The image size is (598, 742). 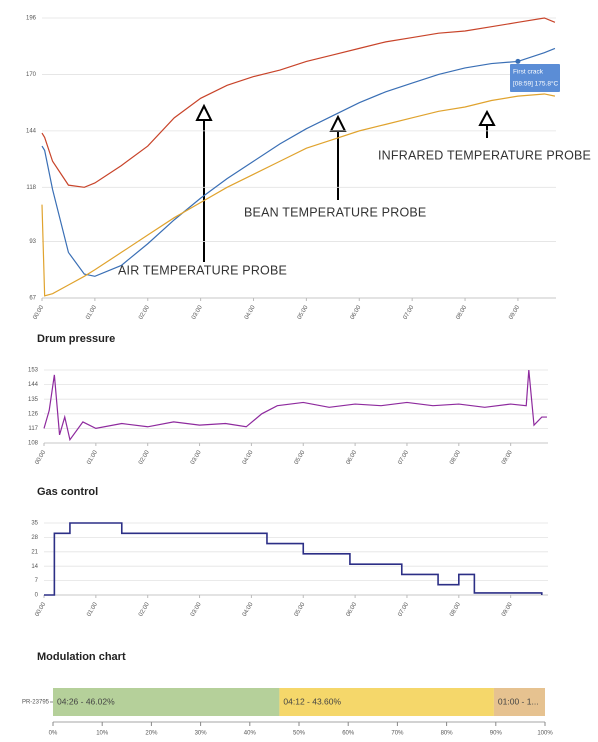 I want to click on x-tick-label: 80%, so click(x=447, y=734).